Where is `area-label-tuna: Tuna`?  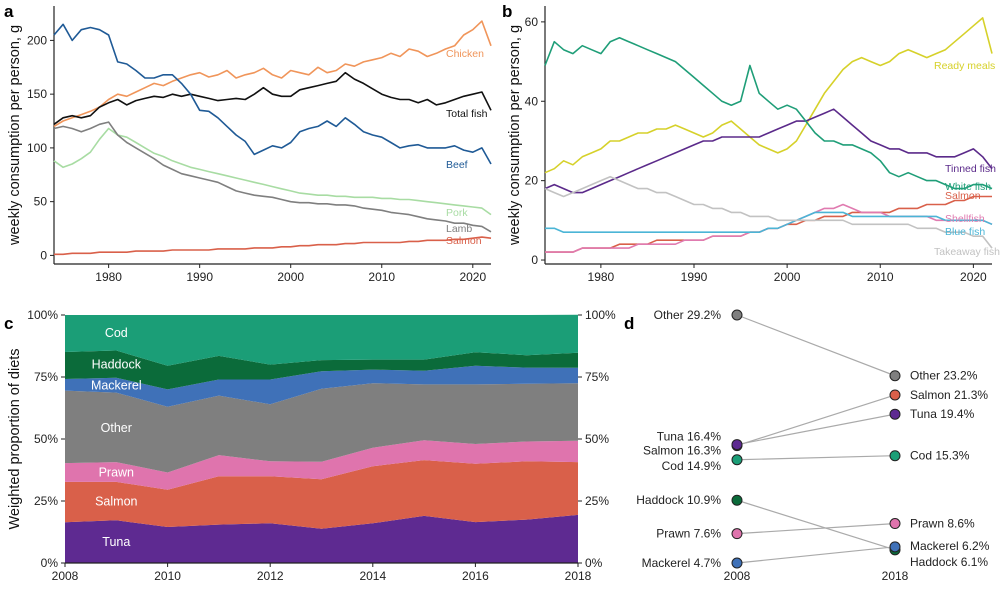 area-label-tuna: Tuna is located at coordinates (116, 542).